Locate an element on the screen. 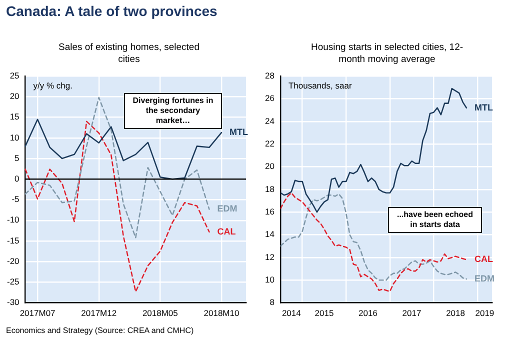 The height and width of the screenshot is (342, 516). annotation: ...have been echoed in starts data is located at coordinates (435, 220).